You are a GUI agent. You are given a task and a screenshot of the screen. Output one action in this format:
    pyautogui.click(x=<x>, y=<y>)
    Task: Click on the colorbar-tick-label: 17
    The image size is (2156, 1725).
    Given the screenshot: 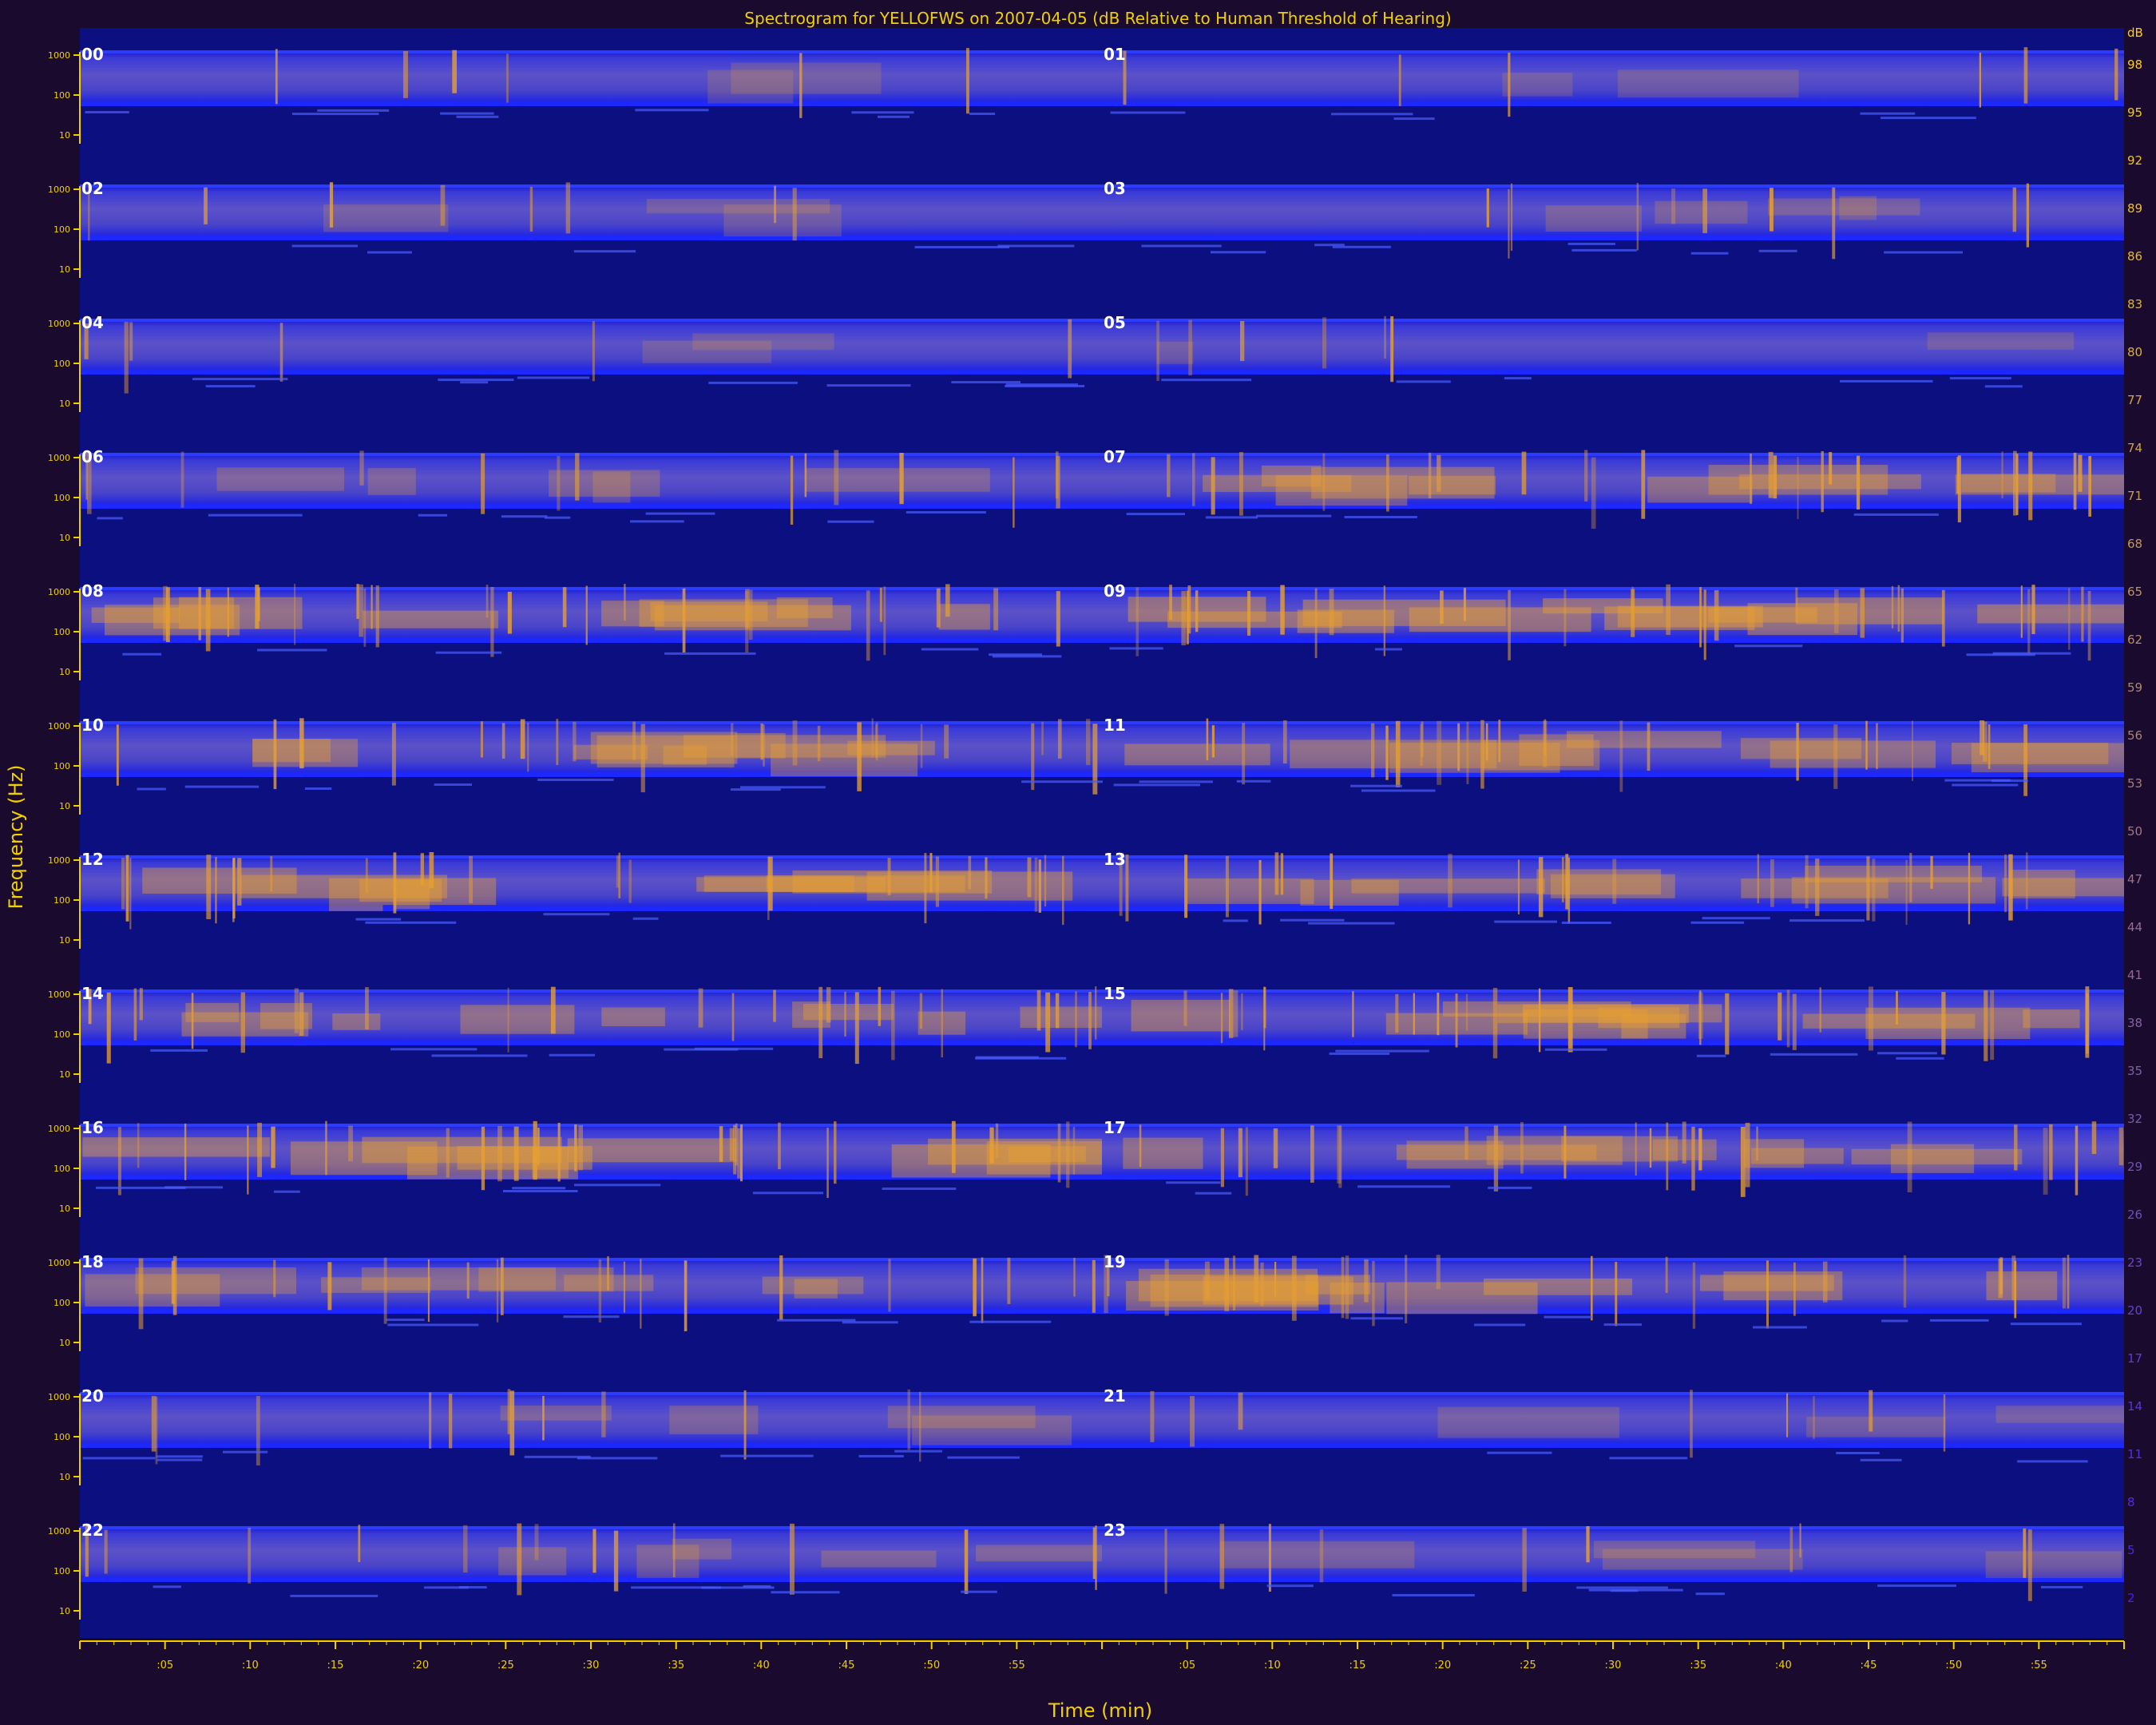 What is the action you would take?
    pyautogui.click(x=2134, y=1359)
    